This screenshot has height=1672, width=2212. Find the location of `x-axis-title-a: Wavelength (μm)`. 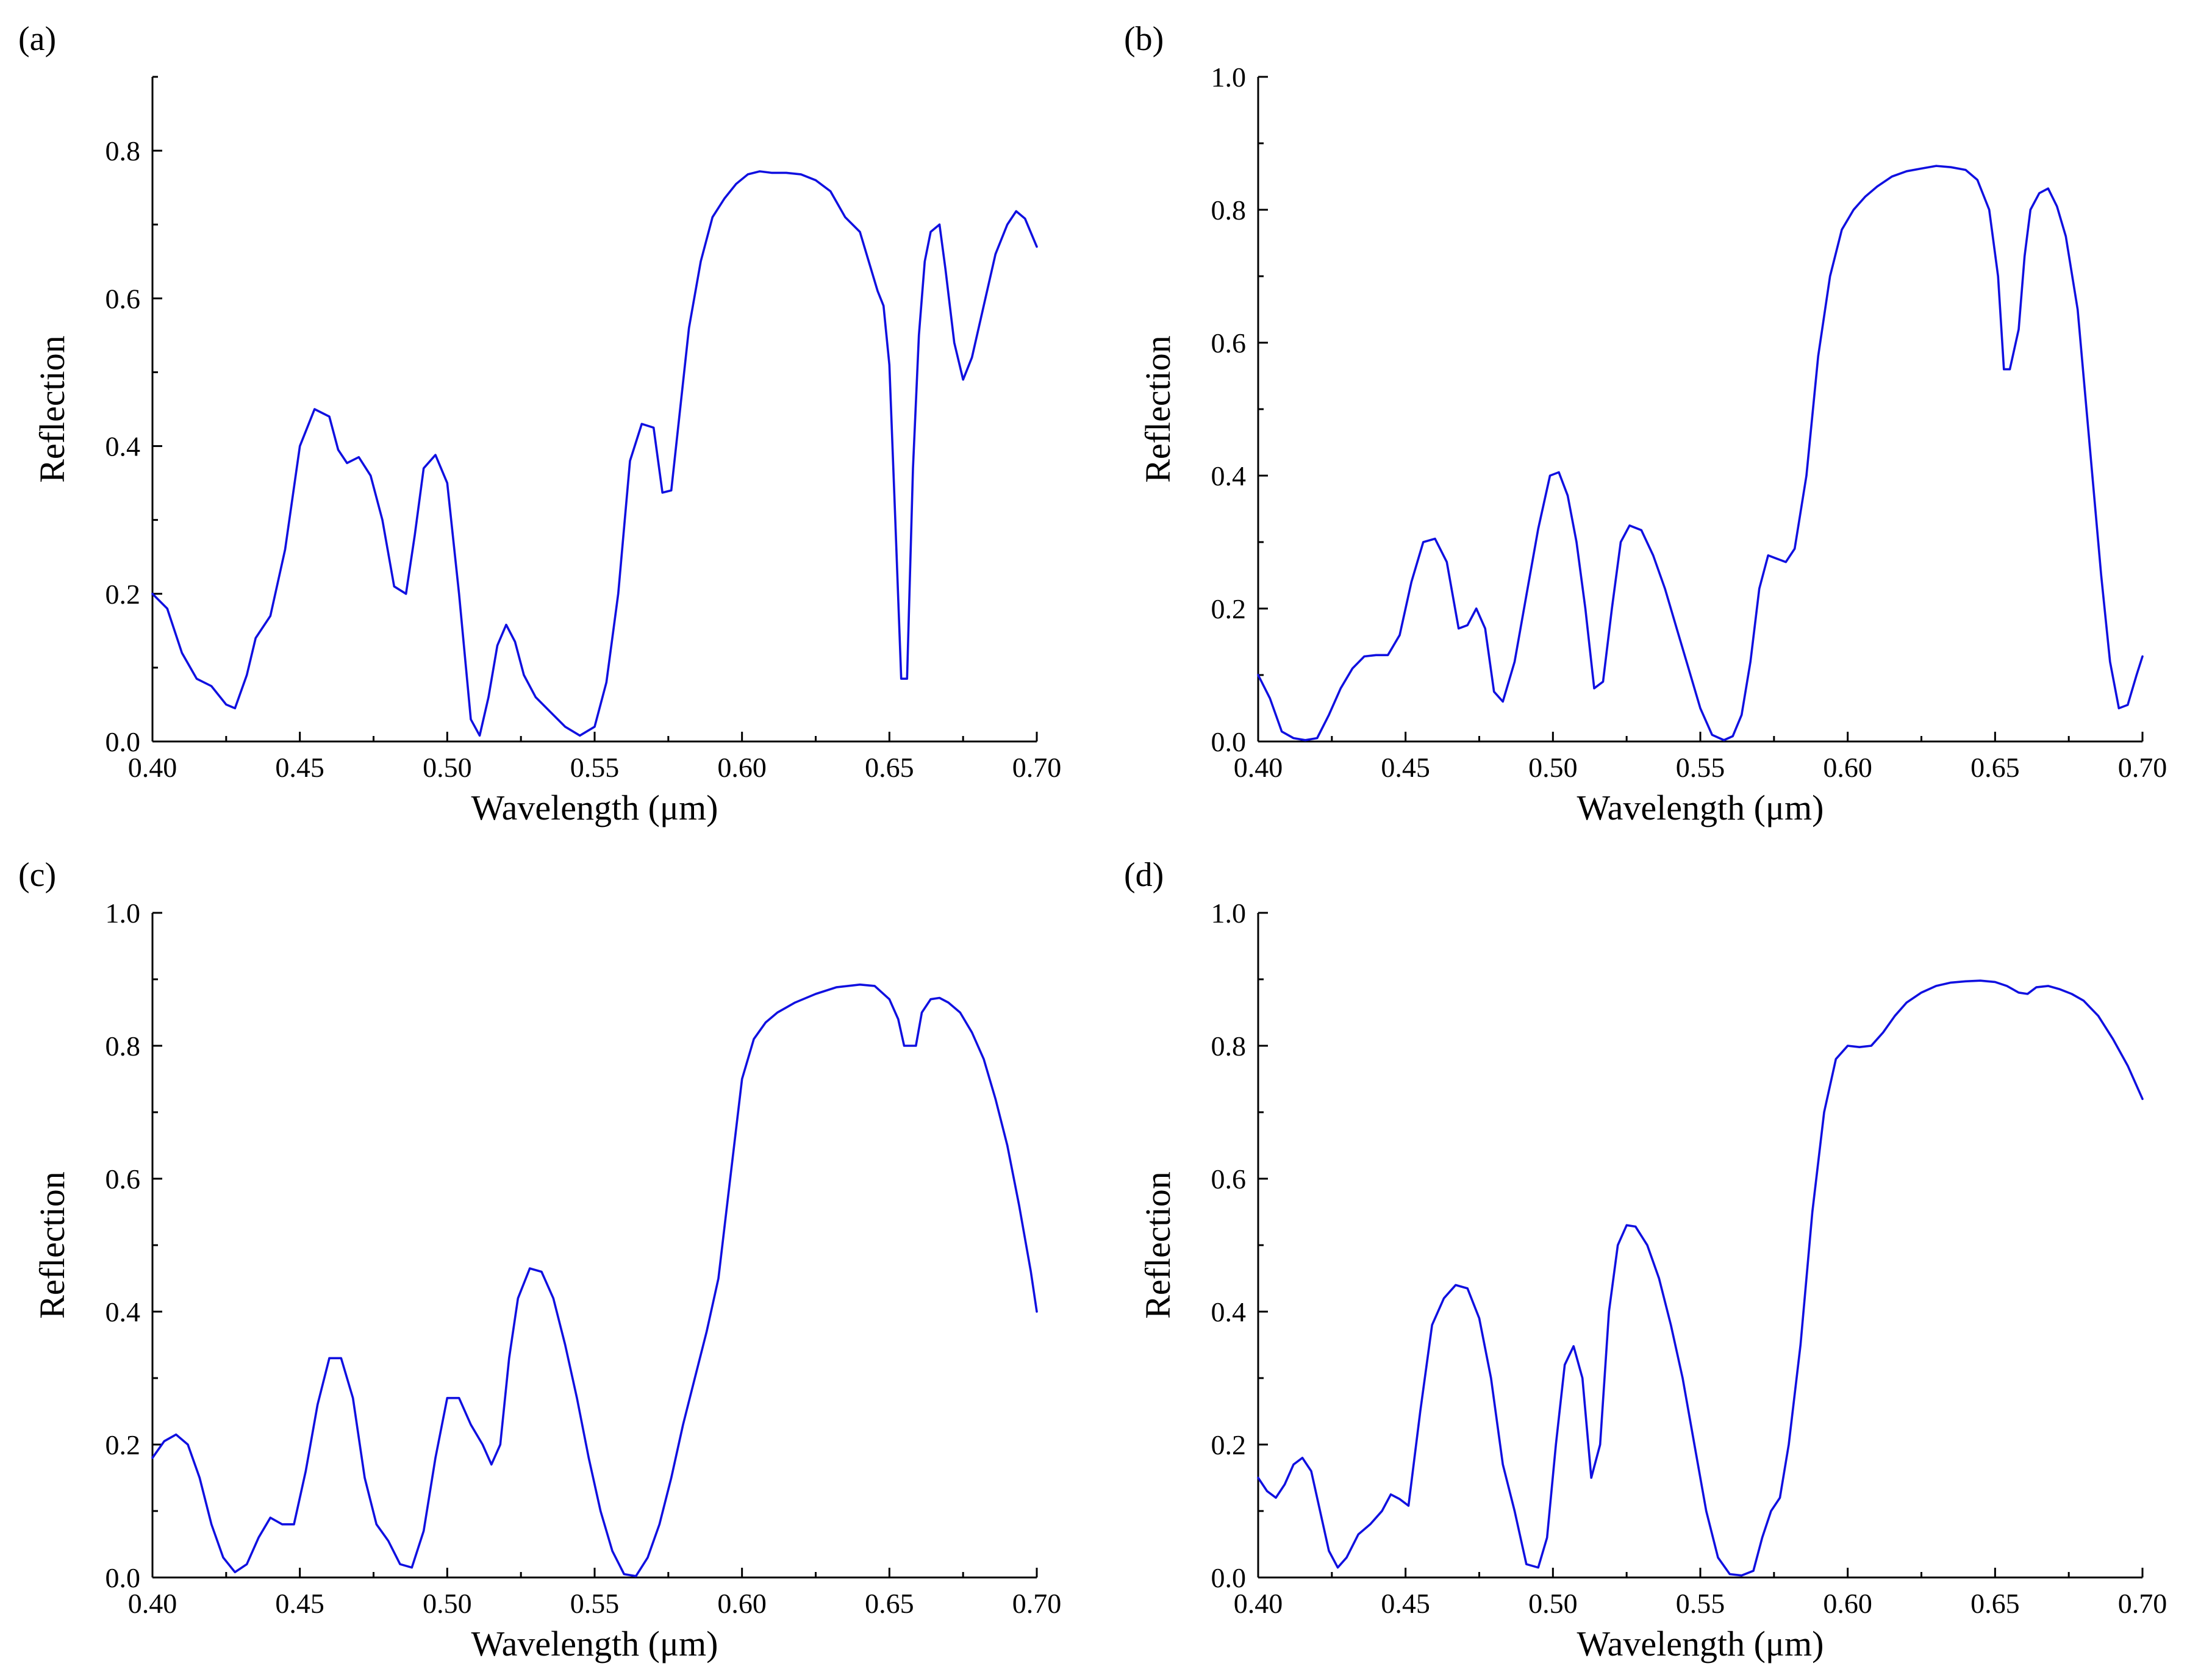

x-axis-title-a: Wavelength (μm) is located at coordinates (594, 807).